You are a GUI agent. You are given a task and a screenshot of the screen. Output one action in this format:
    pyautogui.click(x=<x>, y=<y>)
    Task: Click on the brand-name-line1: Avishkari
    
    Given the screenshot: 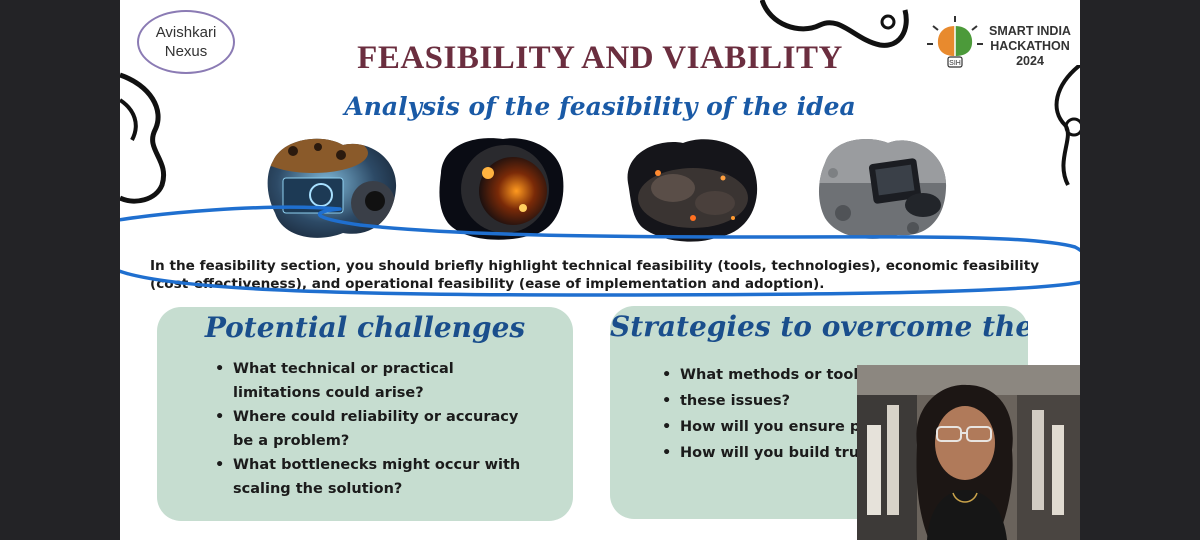 What is the action you would take?
    pyautogui.click(x=186, y=32)
    